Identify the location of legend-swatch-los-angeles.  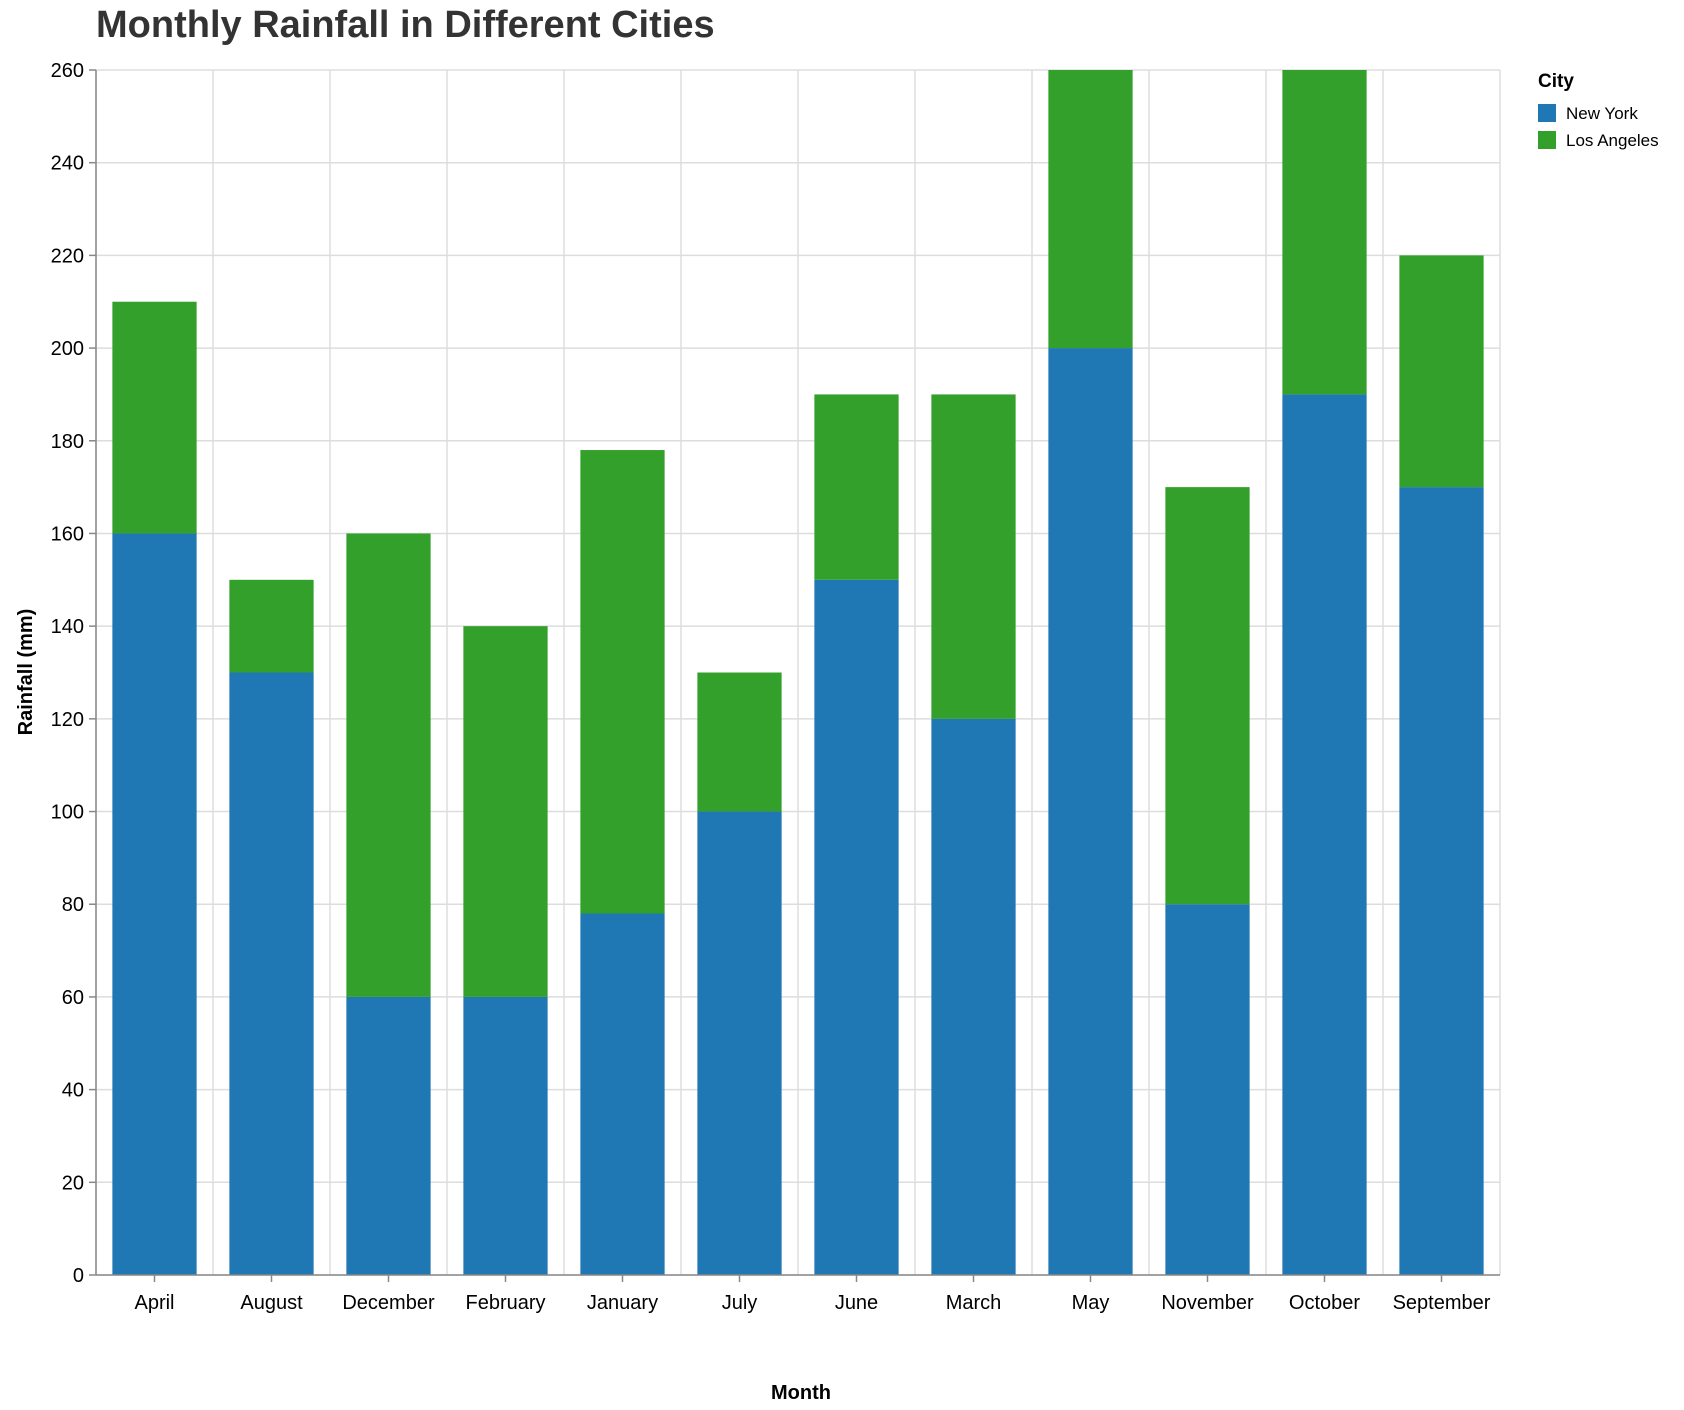
(1547, 140).